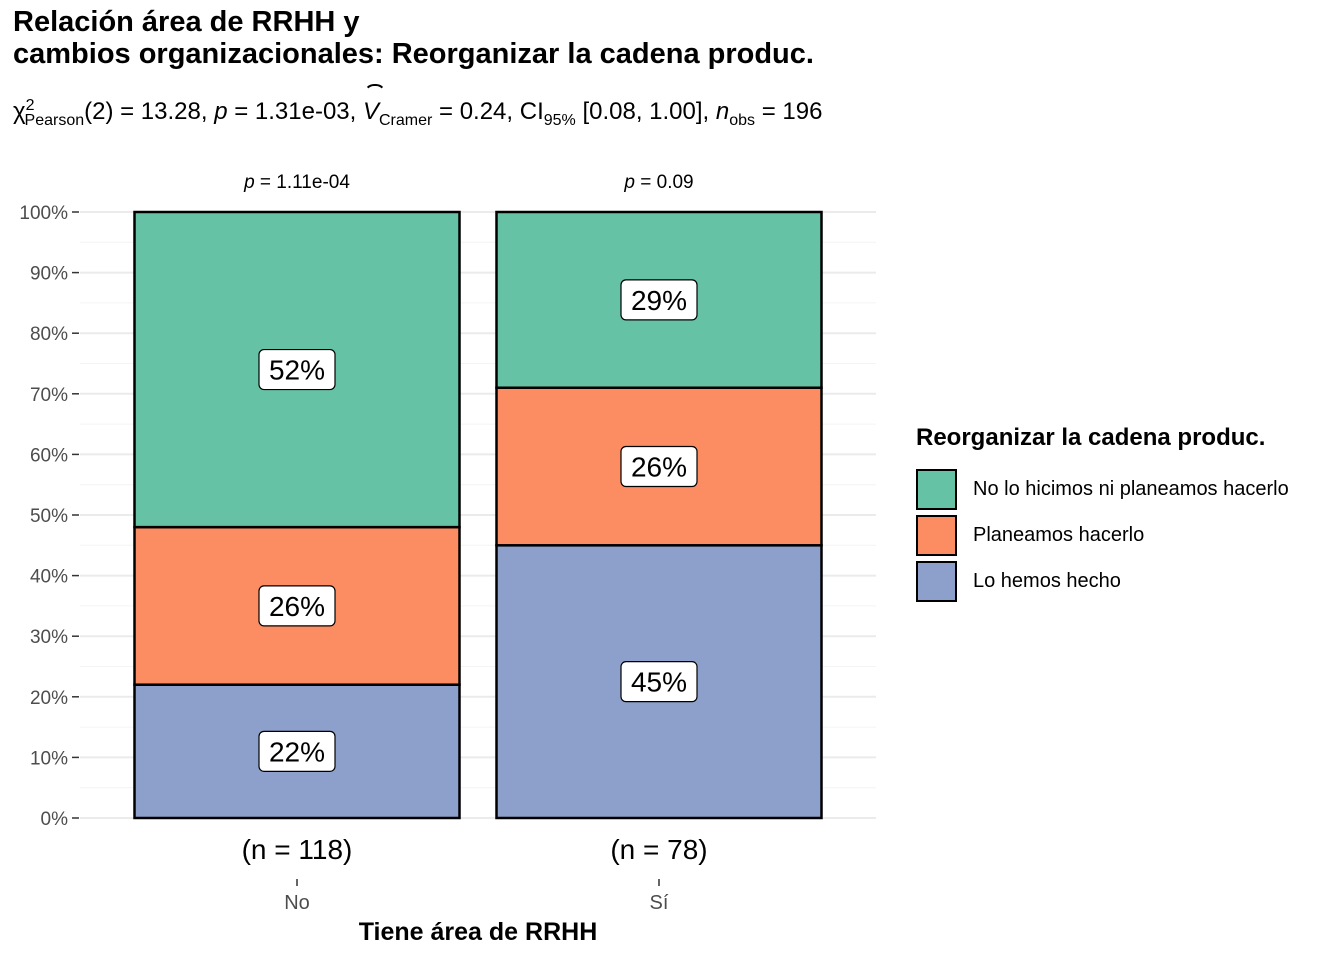 The width and height of the screenshot is (1344, 960). What do you see at coordinates (488, 111) in the screenshot?
I see `v-text: = 0.24, CI` at bounding box center [488, 111].